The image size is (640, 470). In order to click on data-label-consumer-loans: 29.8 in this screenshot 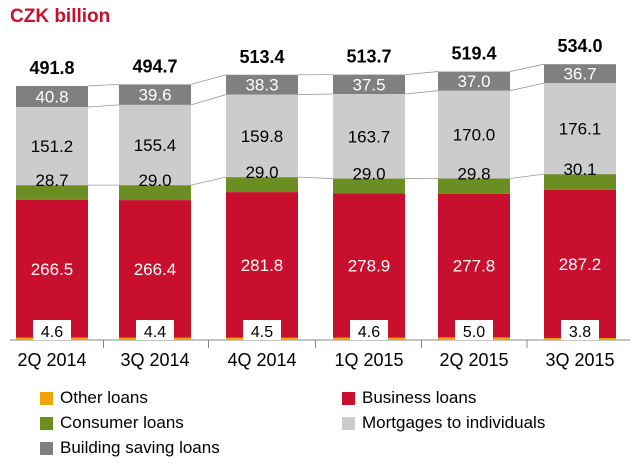, I will do `click(473, 174)`.